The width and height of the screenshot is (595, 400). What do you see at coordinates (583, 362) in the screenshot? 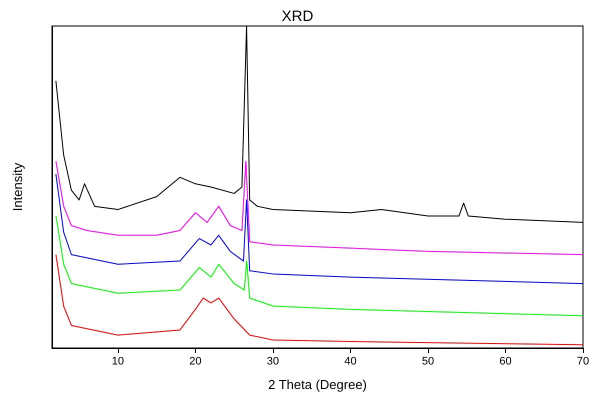
I see `x-tick-label: 70` at bounding box center [583, 362].